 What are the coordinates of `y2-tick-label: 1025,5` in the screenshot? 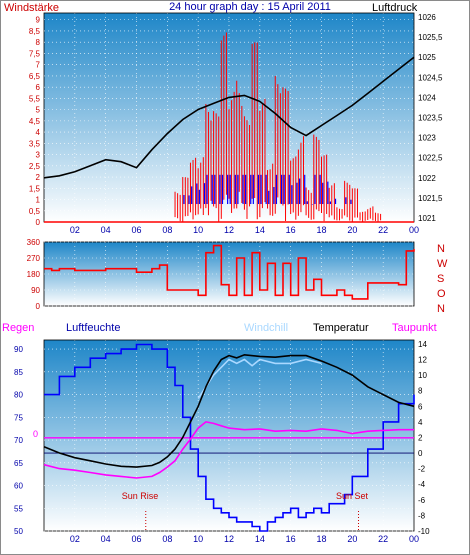 It's located at (430, 37).